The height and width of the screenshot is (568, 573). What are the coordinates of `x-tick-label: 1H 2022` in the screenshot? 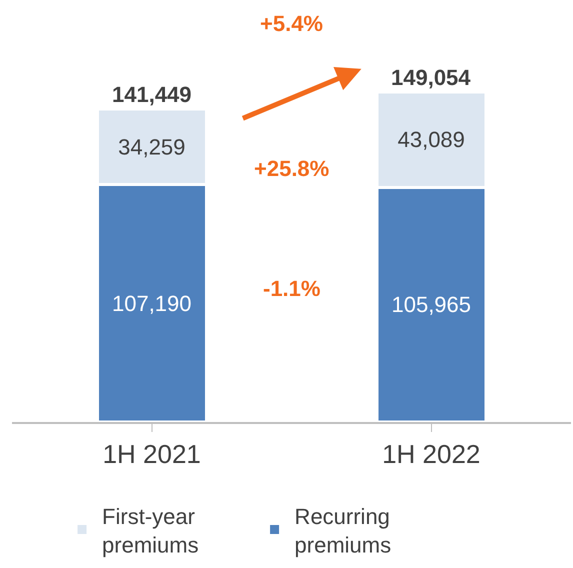 It's located at (431, 453).